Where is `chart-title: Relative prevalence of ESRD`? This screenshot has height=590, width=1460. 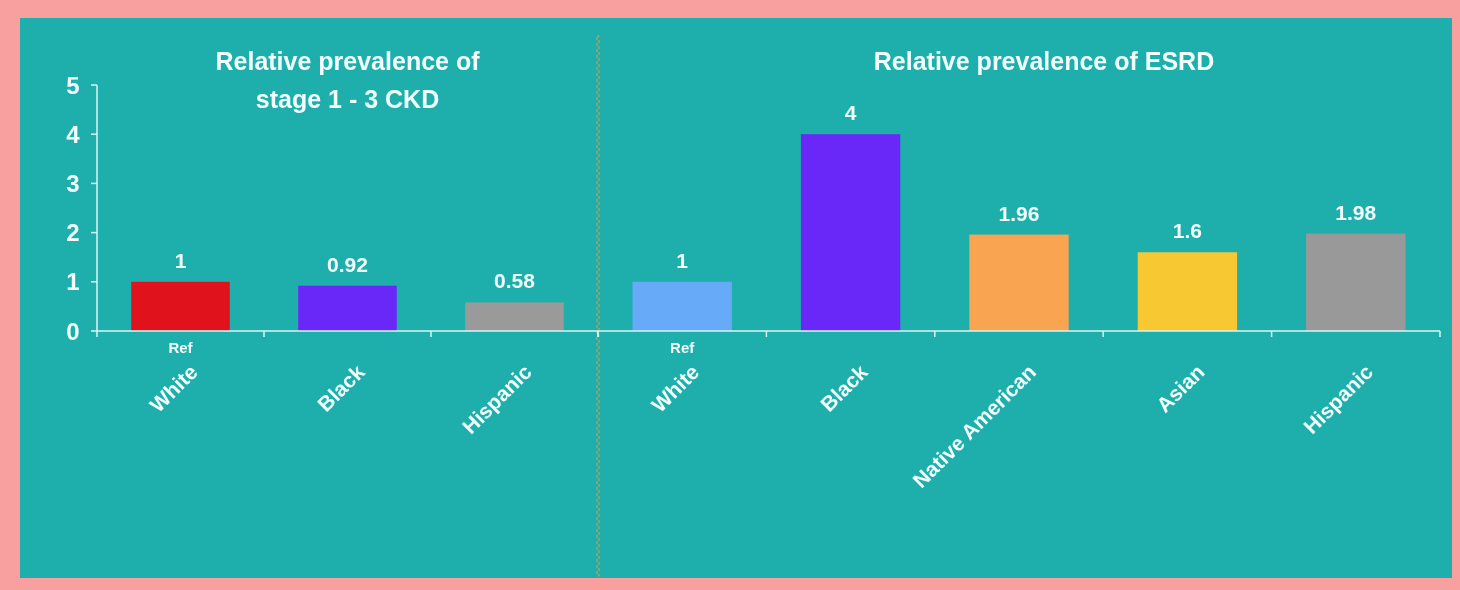 chart-title: Relative prevalence of ESRD is located at coordinates (1044, 61).